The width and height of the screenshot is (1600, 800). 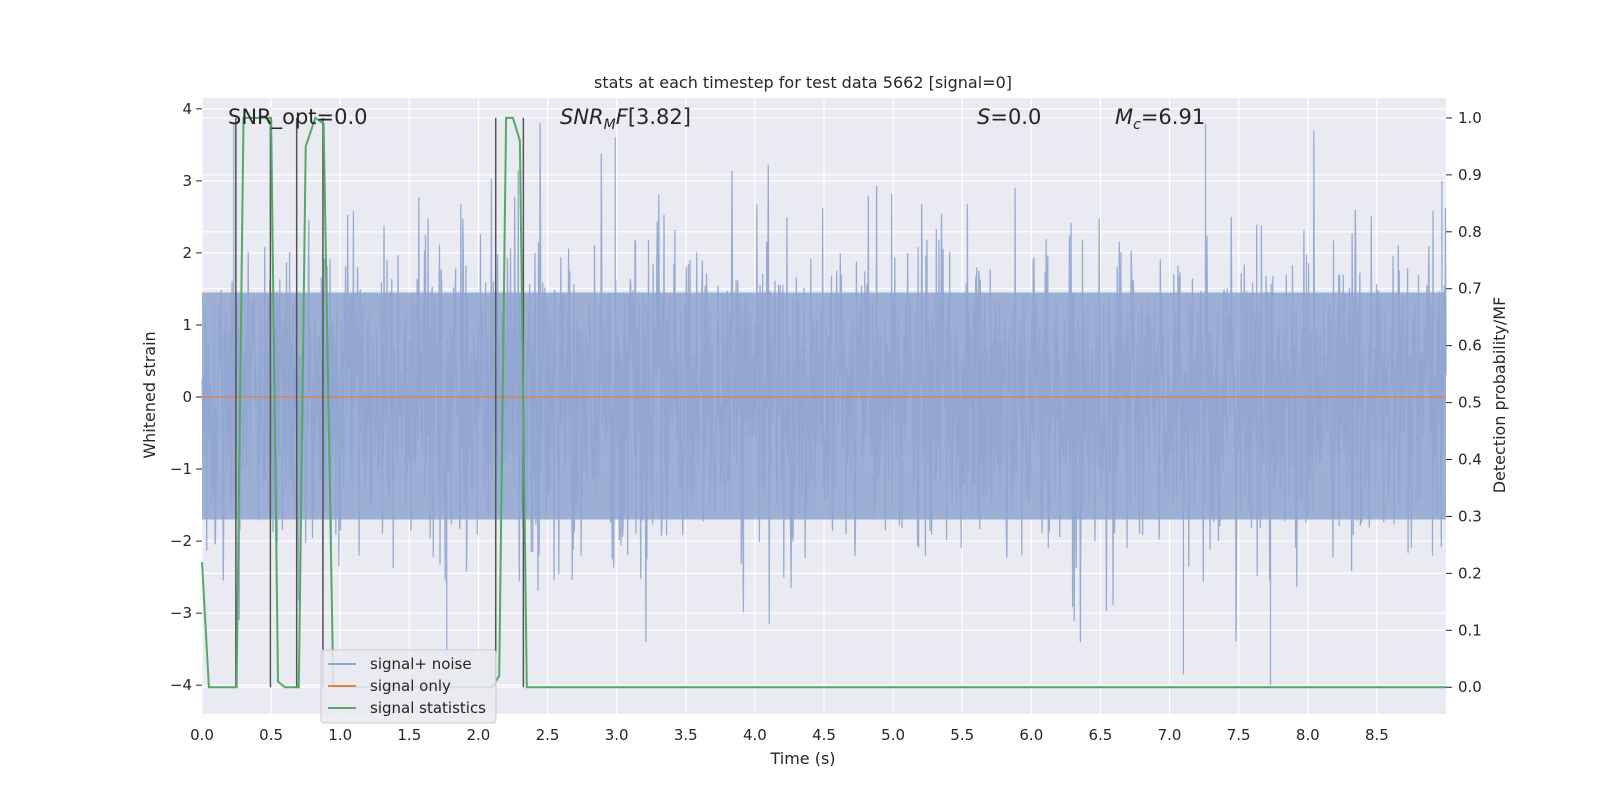 I want to click on y-tick-label: 1, so click(x=187, y=325).